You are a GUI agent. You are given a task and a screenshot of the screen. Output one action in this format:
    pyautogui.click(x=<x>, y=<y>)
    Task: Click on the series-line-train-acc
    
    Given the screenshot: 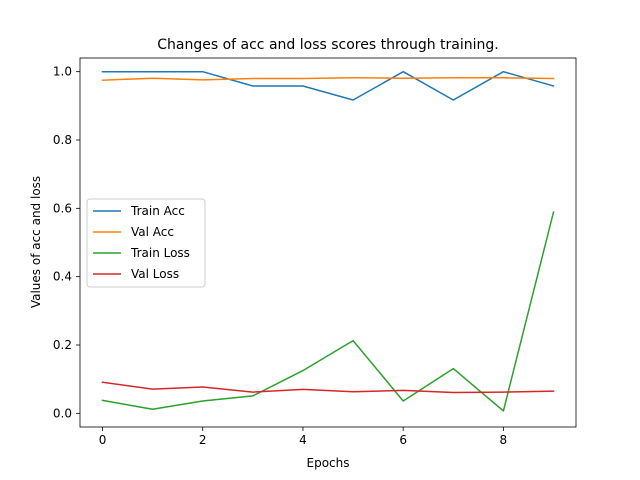 What is the action you would take?
    pyautogui.click(x=328, y=85)
    